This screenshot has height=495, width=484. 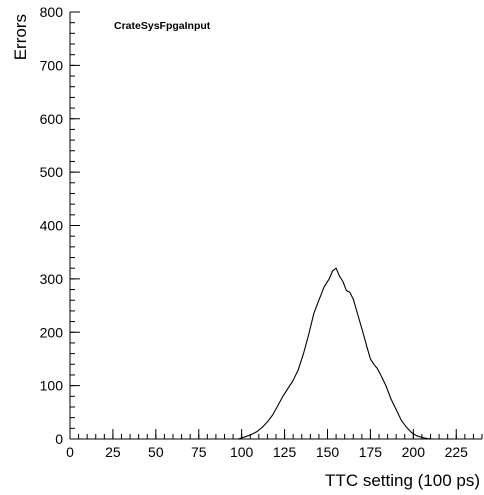 What do you see at coordinates (285, 452) in the screenshot?
I see `x-tick-label: 125` at bounding box center [285, 452].